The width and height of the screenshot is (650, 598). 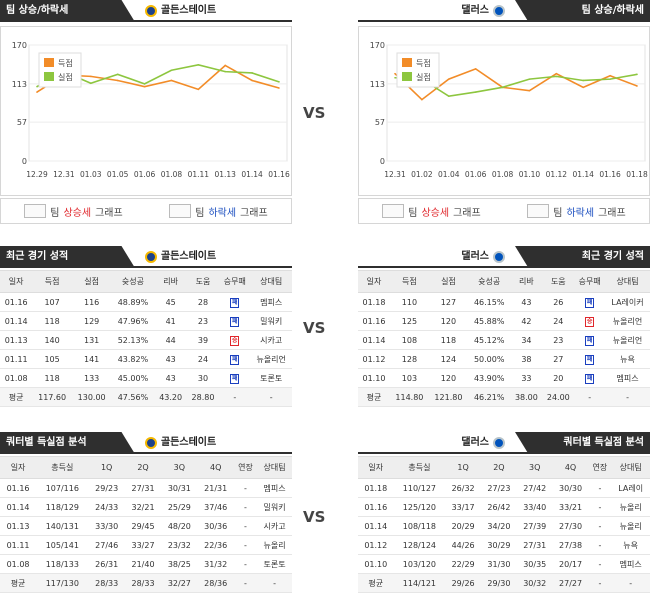 I want to click on table-cell: 24/33, so click(x=106, y=507).